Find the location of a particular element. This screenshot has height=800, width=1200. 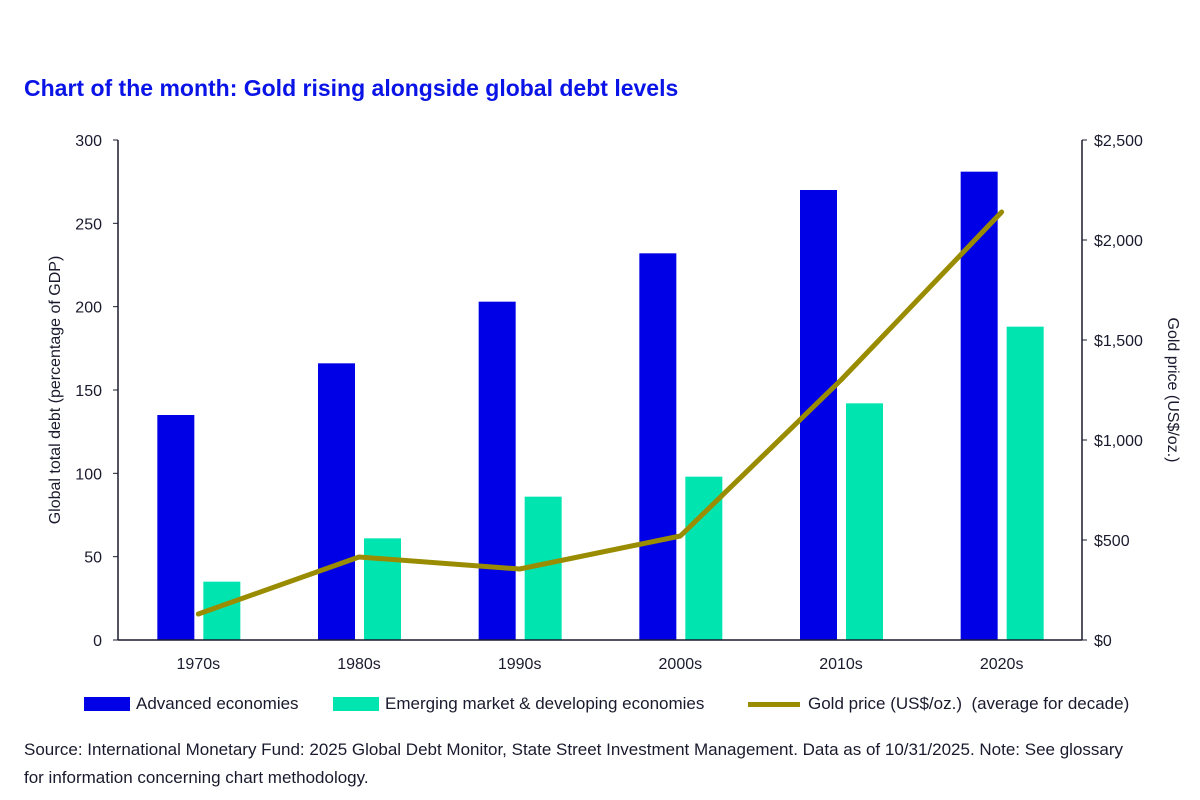

right-tick-label: $500 is located at coordinates (1112, 541).